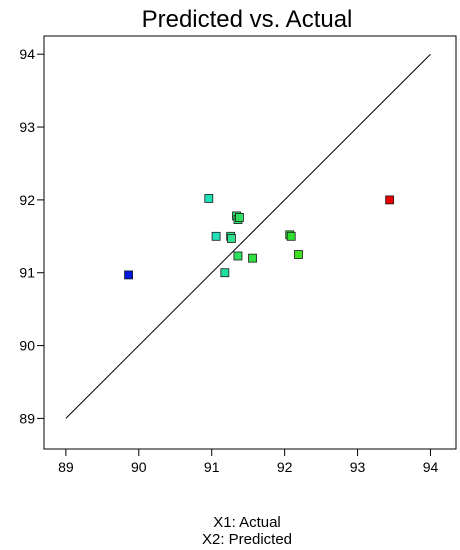 This screenshot has width=460, height=550. I want to click on y-tick-label: 93, so click(27, 127).